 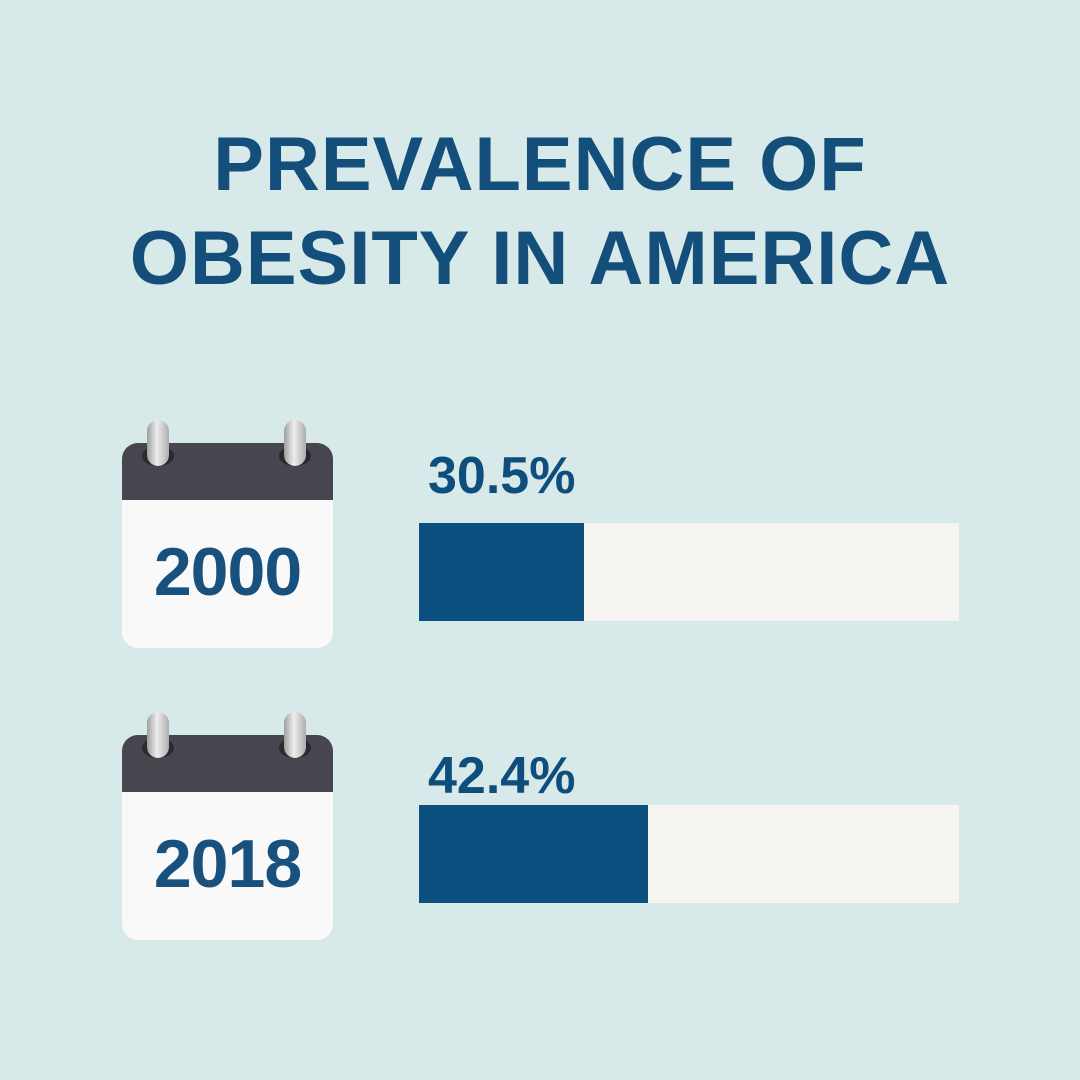 I want to click on bar-track-2000, so click(x=689, y=572).